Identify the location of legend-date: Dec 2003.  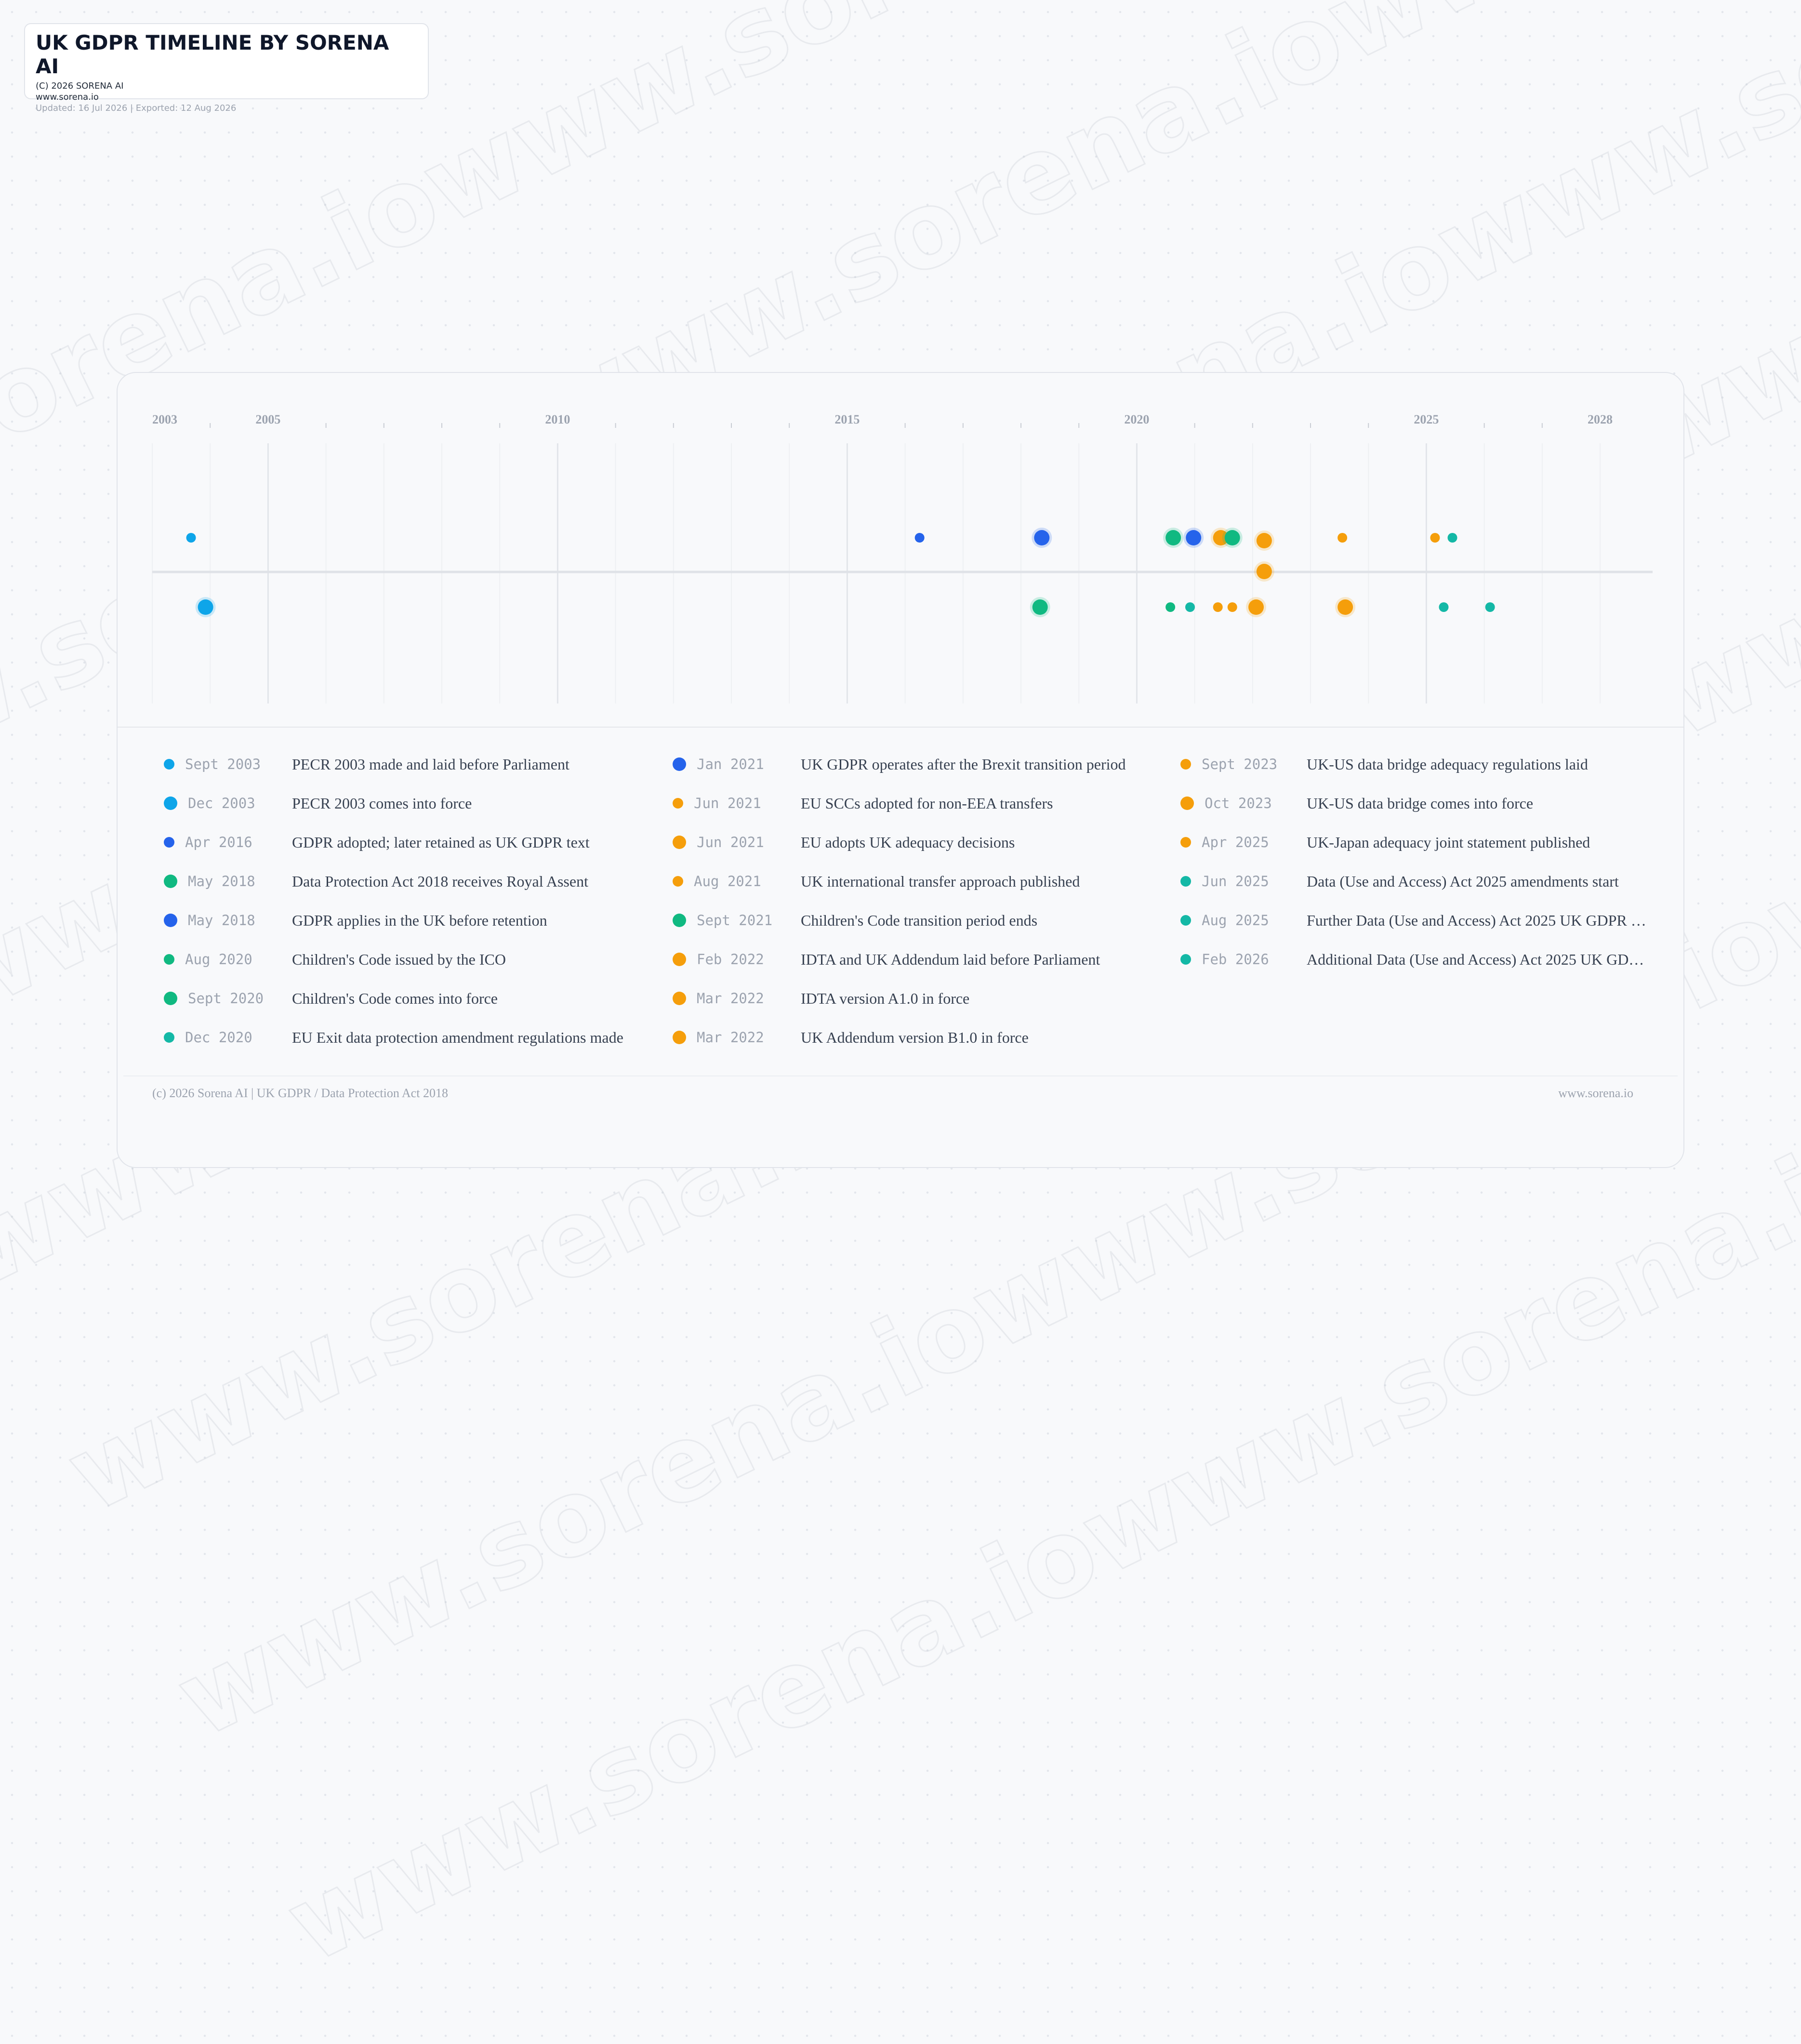
(221, 803).